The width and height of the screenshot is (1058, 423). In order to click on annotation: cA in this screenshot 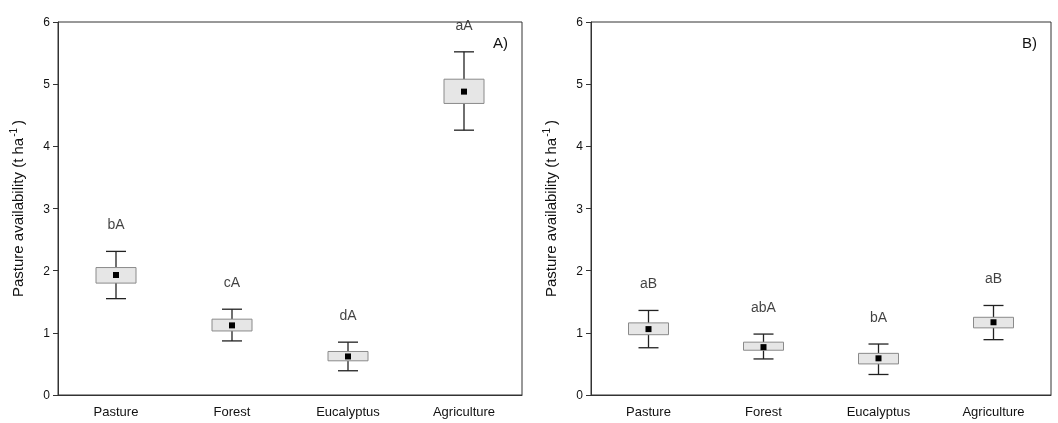, I will do `click(232, 282)`.